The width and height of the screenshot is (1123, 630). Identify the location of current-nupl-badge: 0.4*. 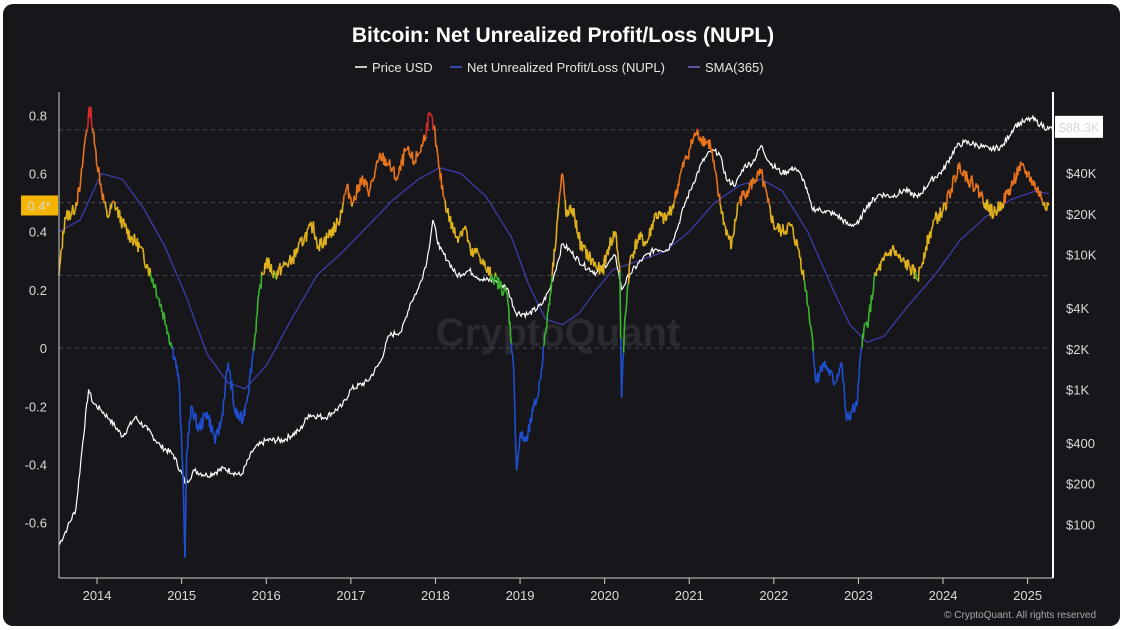
(39, 205).